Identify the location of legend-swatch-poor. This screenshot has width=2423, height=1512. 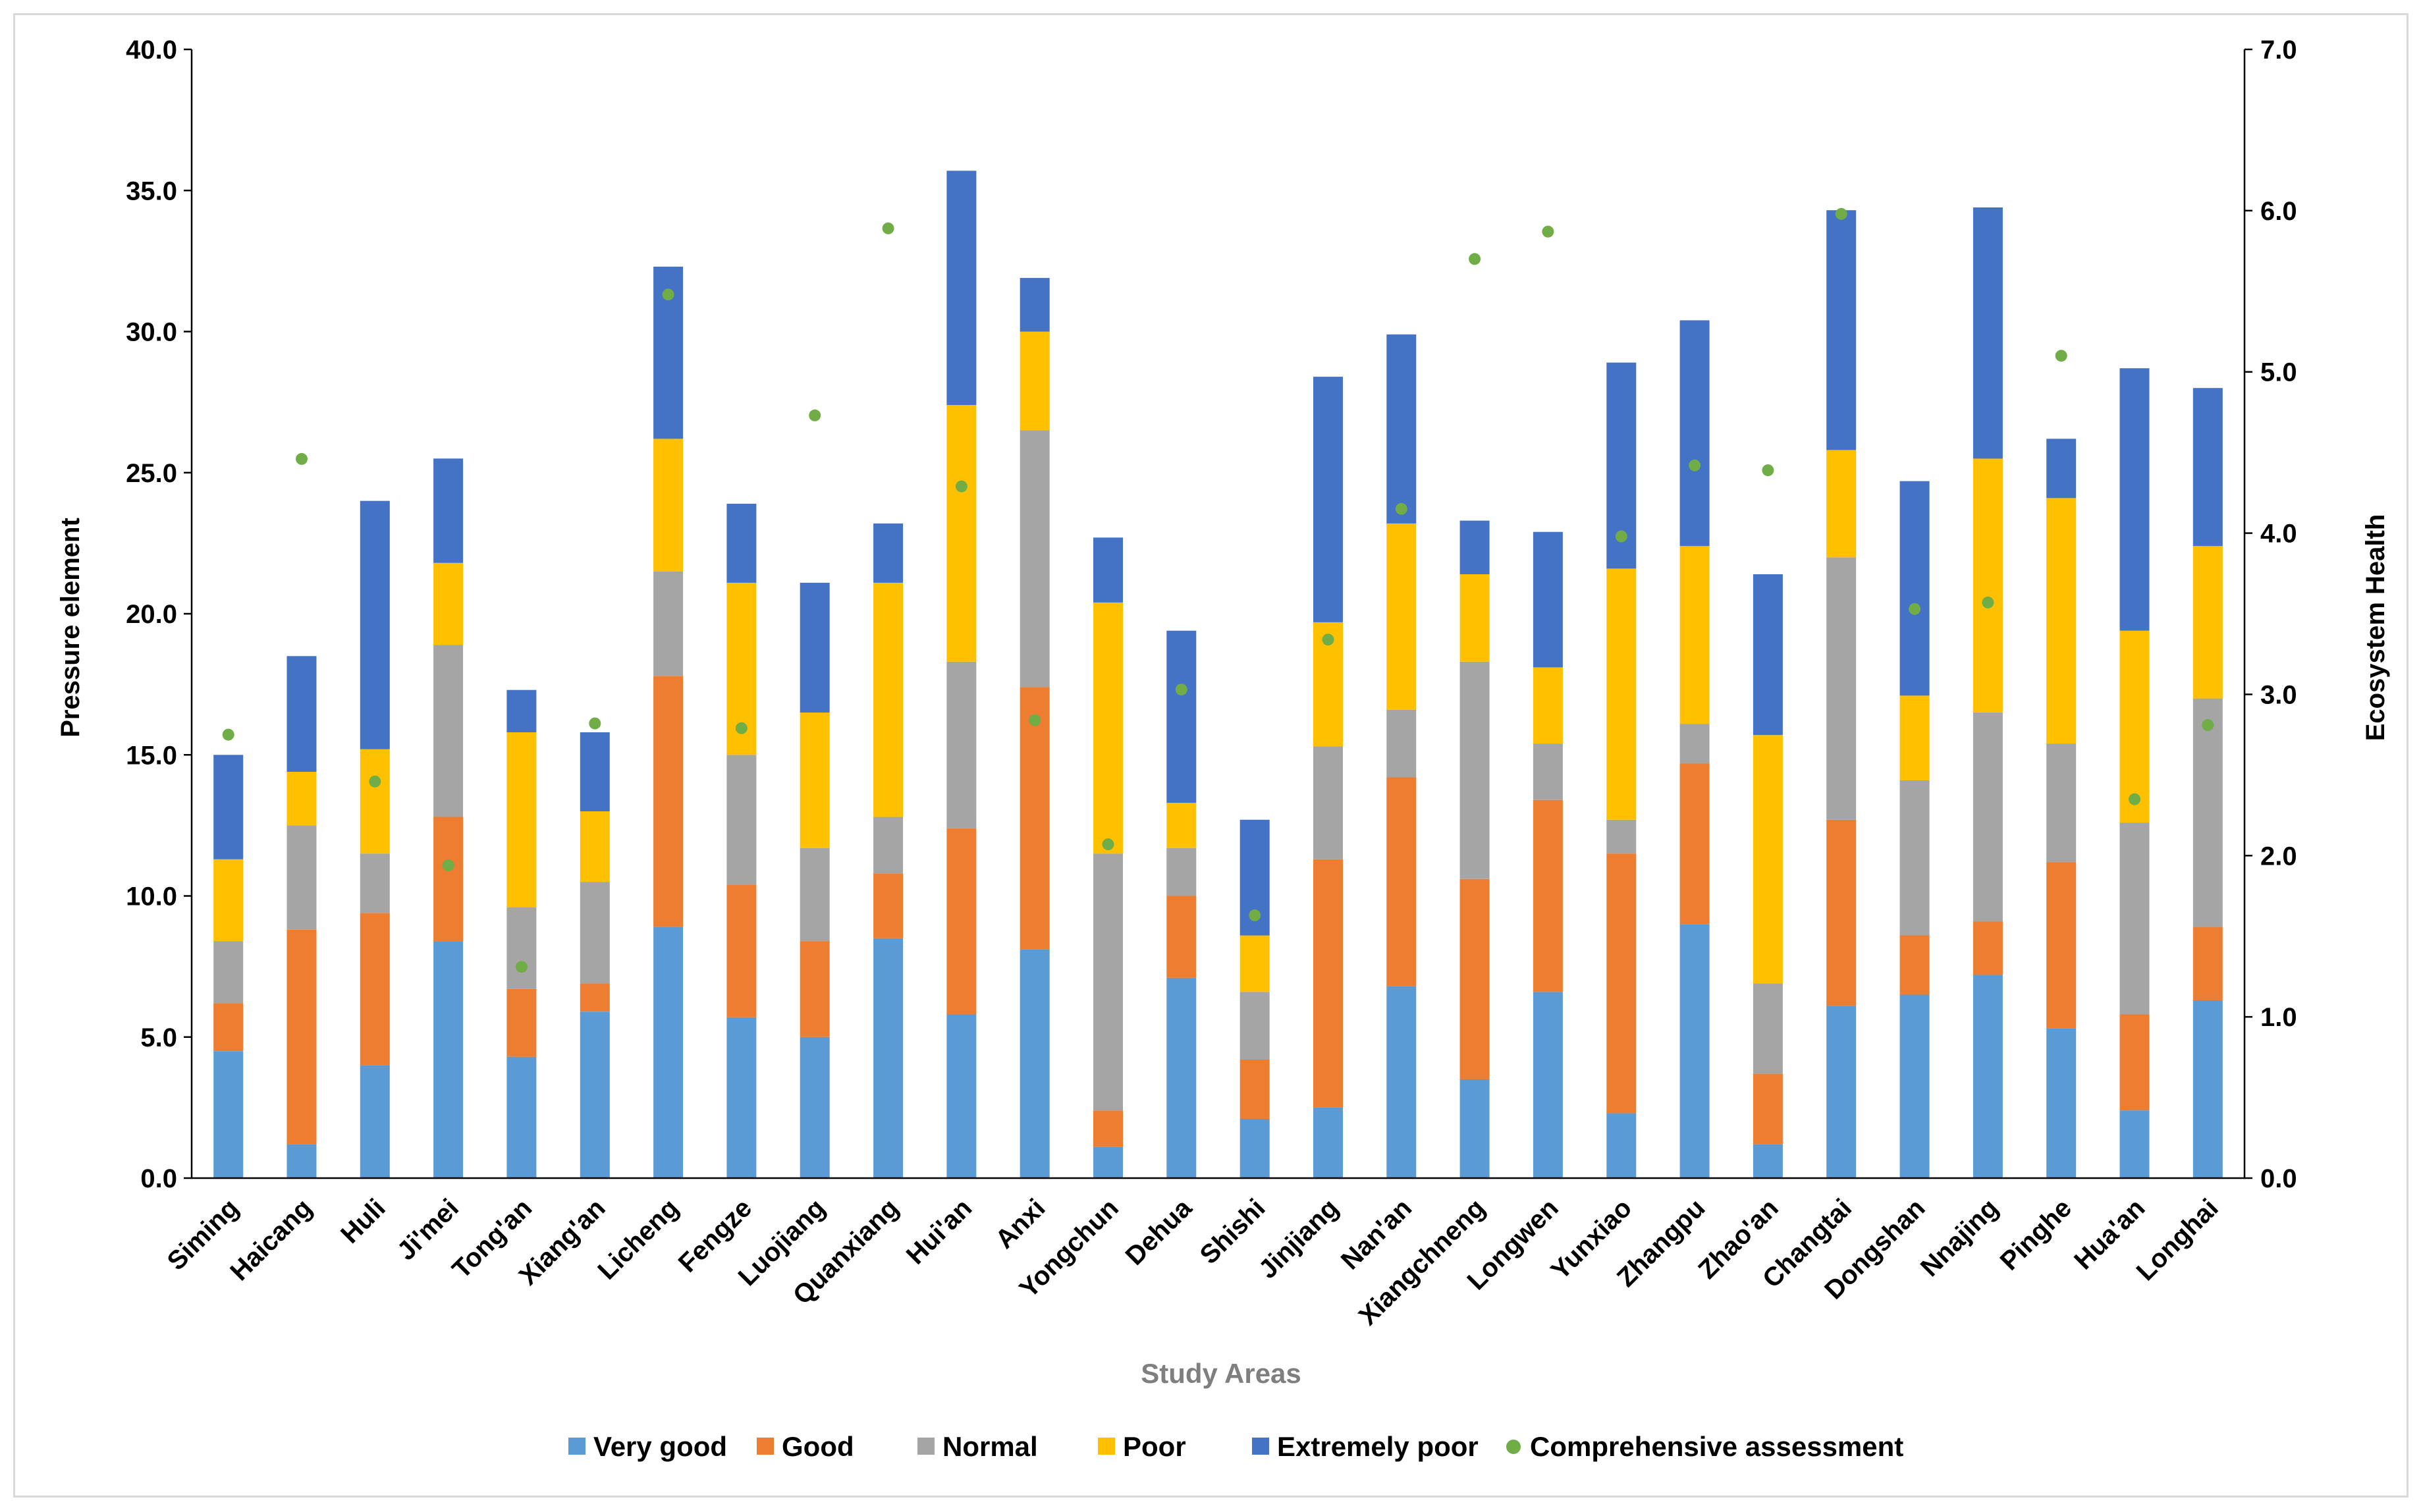
(1107, 1446).